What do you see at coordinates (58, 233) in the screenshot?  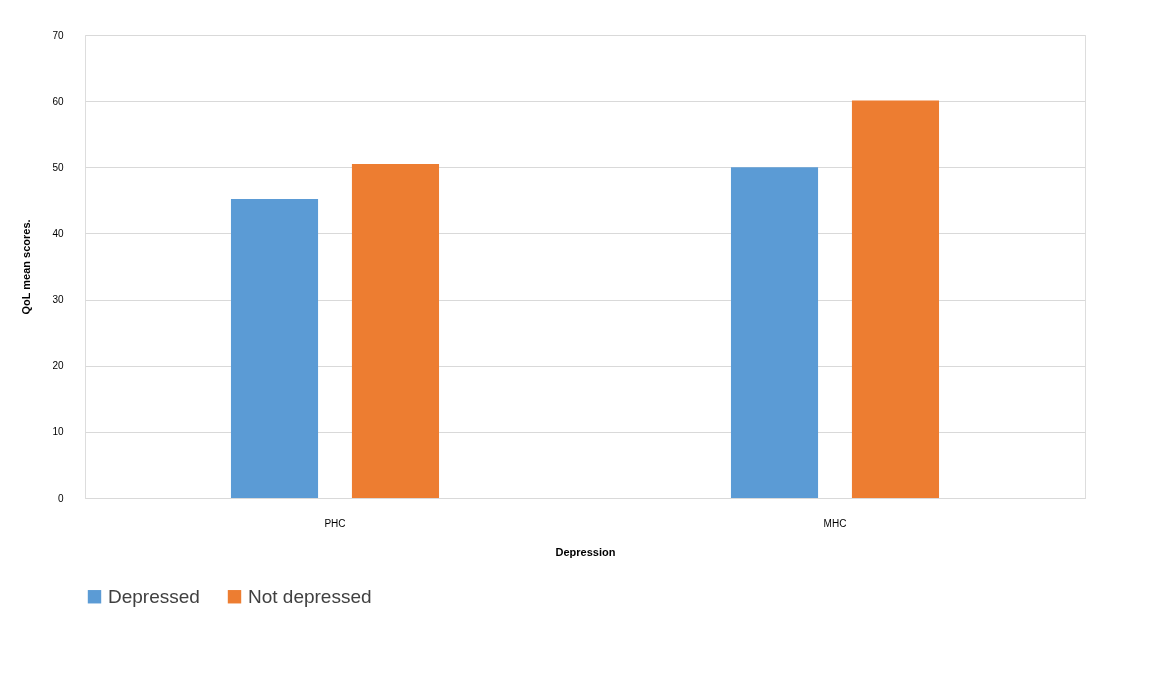 I see `y-tick-label: 40` at bounding box center [58, 233].